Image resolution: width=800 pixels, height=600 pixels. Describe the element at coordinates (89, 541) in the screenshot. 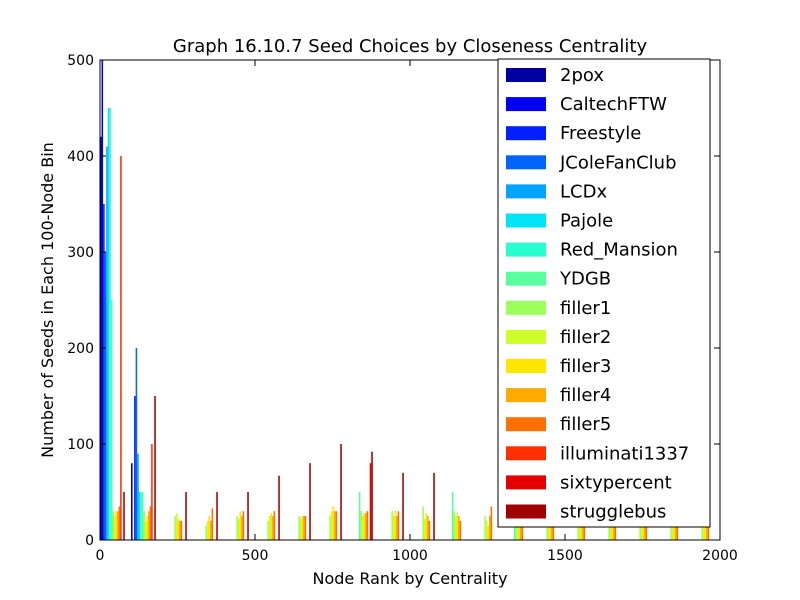

I see `y-tick-label: 0` at that location.